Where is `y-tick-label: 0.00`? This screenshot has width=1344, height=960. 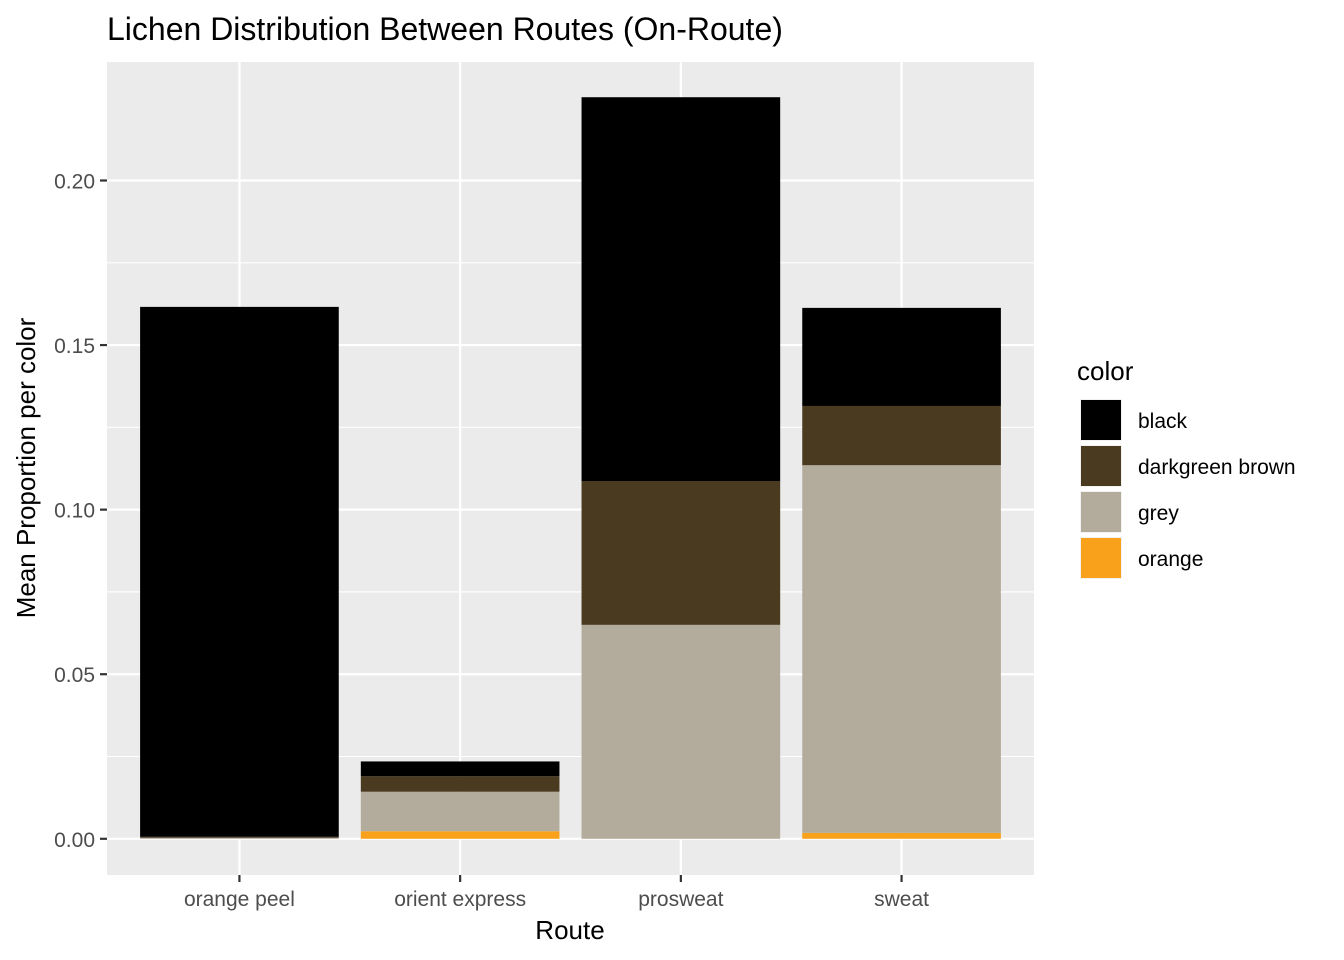 y-tick-label: 0.00 is located at coordinates (74, 840).